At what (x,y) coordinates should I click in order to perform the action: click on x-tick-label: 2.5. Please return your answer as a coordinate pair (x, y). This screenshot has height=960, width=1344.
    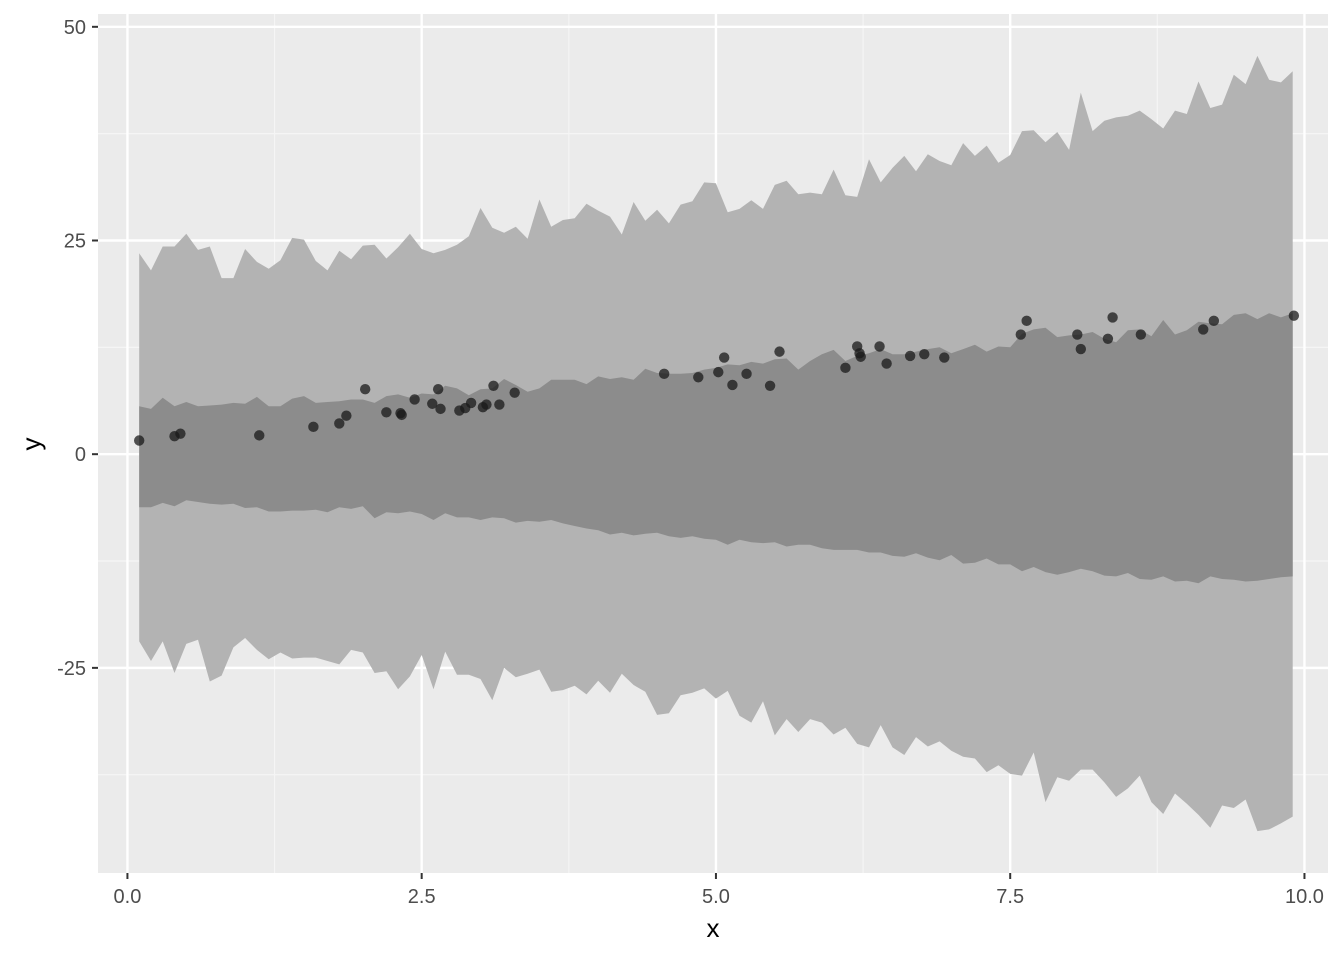
    Looking at the image, I should click on (422, 897).